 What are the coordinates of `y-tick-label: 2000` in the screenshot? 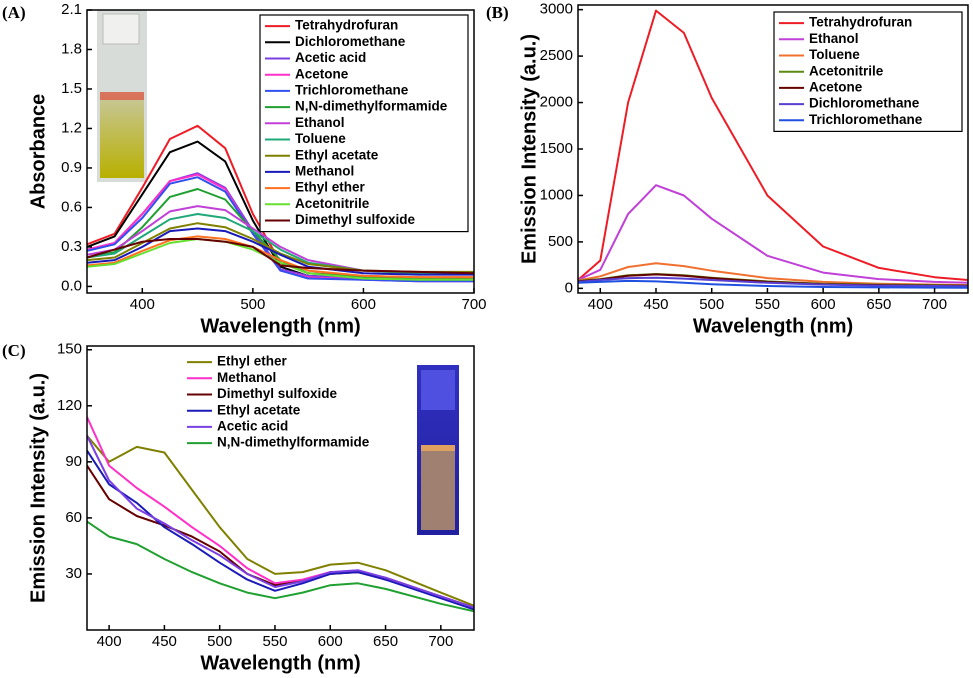 It's located at (556, 102).